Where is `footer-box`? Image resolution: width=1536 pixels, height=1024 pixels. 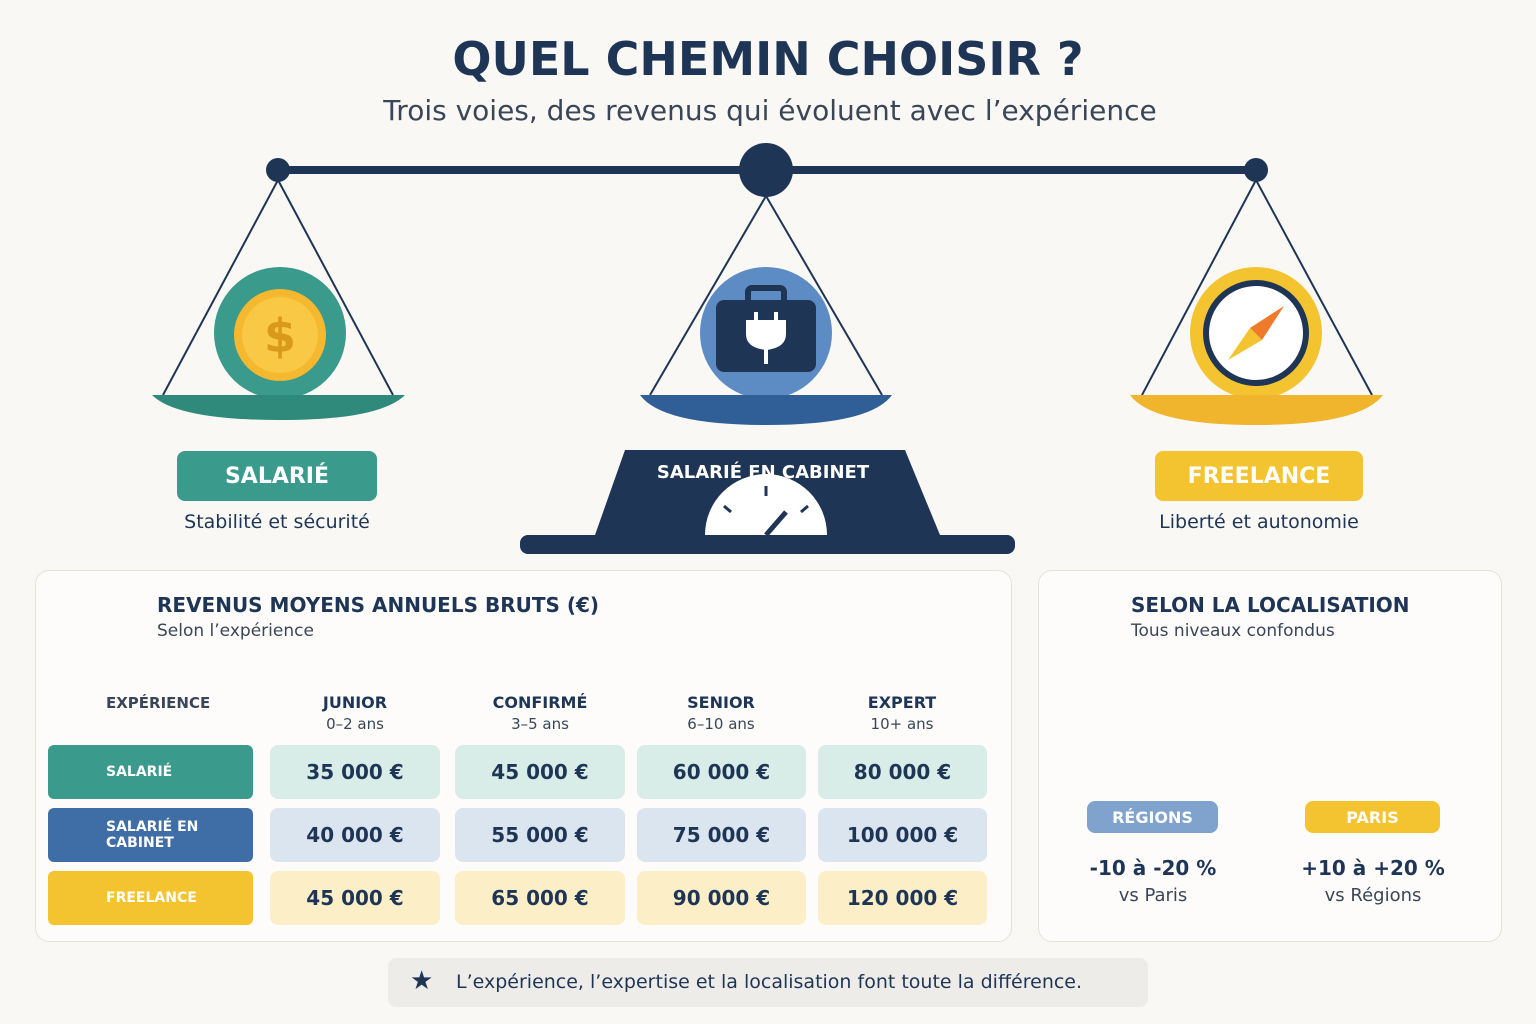
footer-box is located at coordinates (768, 982).